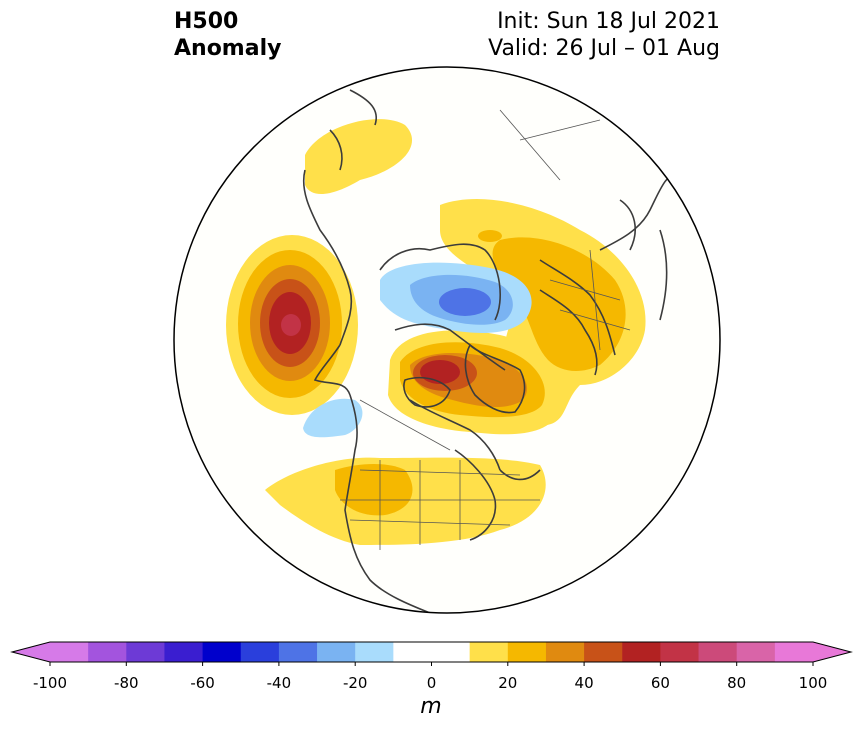 The height and width of the screenshot is (732, 863). Describe the element at coordinates (431, 706) in the screenshot. I see `colorbar-unit: m` at that location.